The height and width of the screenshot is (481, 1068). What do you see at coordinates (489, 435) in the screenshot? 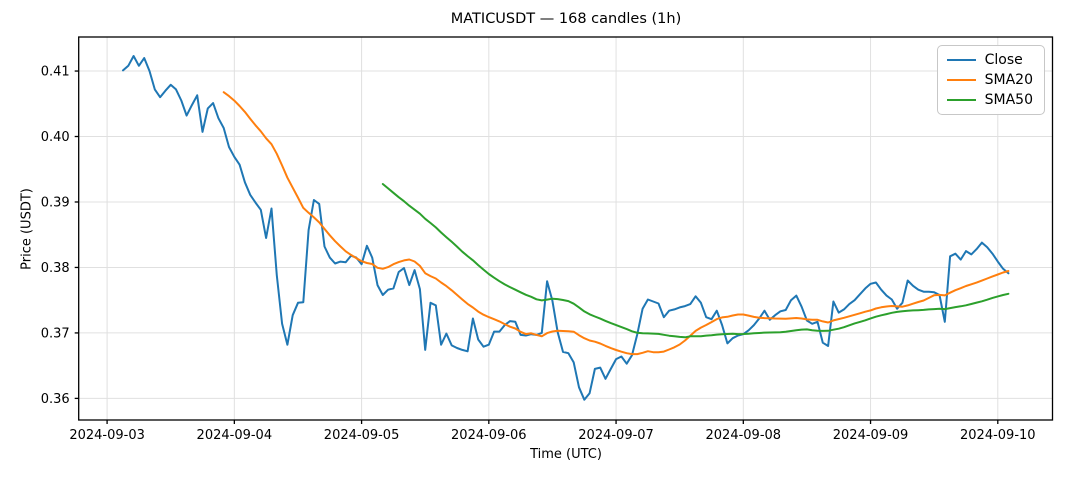
I see `x-tick-label: 2024-09-06` at bounding box center [489, 435].